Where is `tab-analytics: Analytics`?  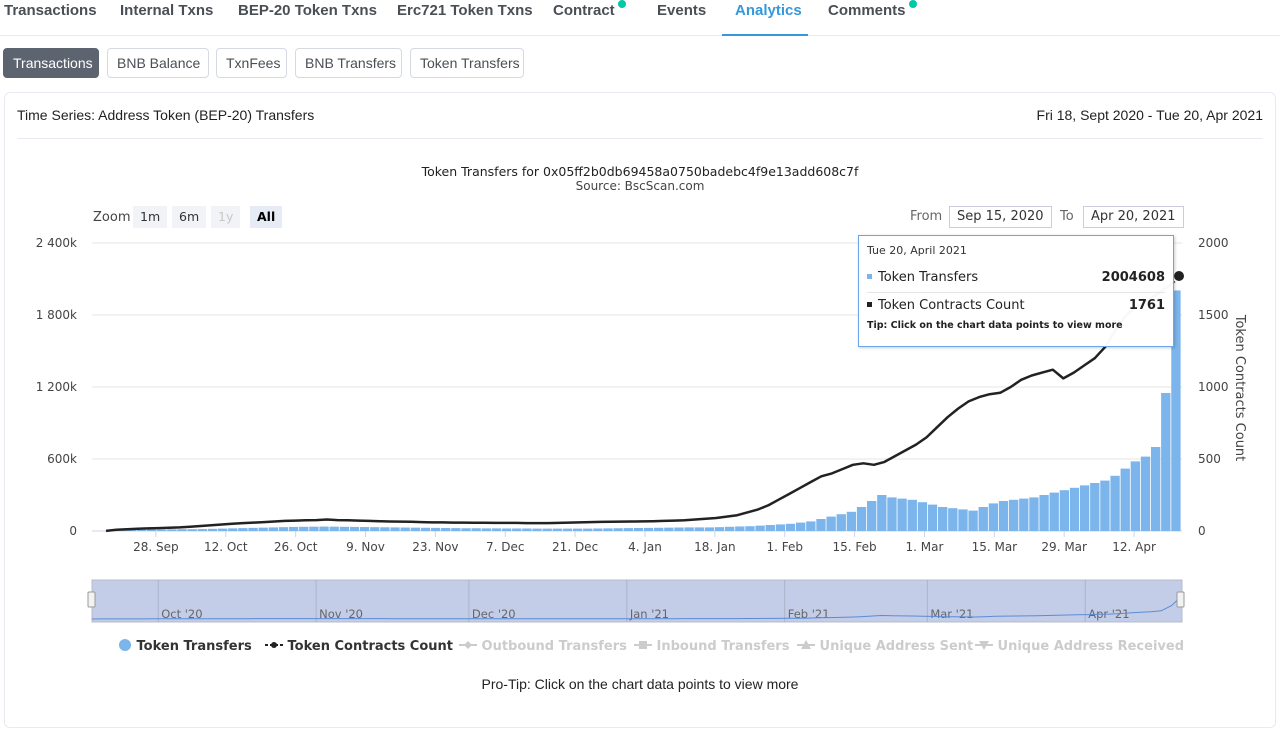 tab-analytics: Analytics is located at coordinates (765, 18).